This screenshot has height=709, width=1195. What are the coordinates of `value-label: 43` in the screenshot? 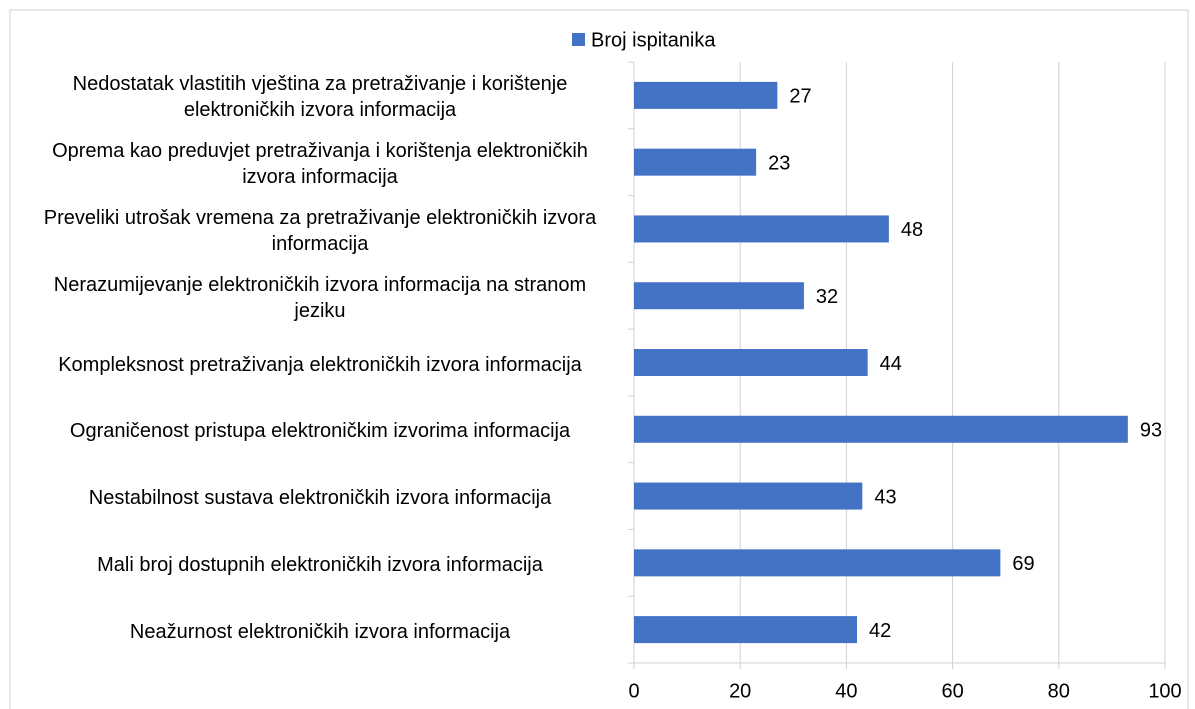 It's located at (885, 497).